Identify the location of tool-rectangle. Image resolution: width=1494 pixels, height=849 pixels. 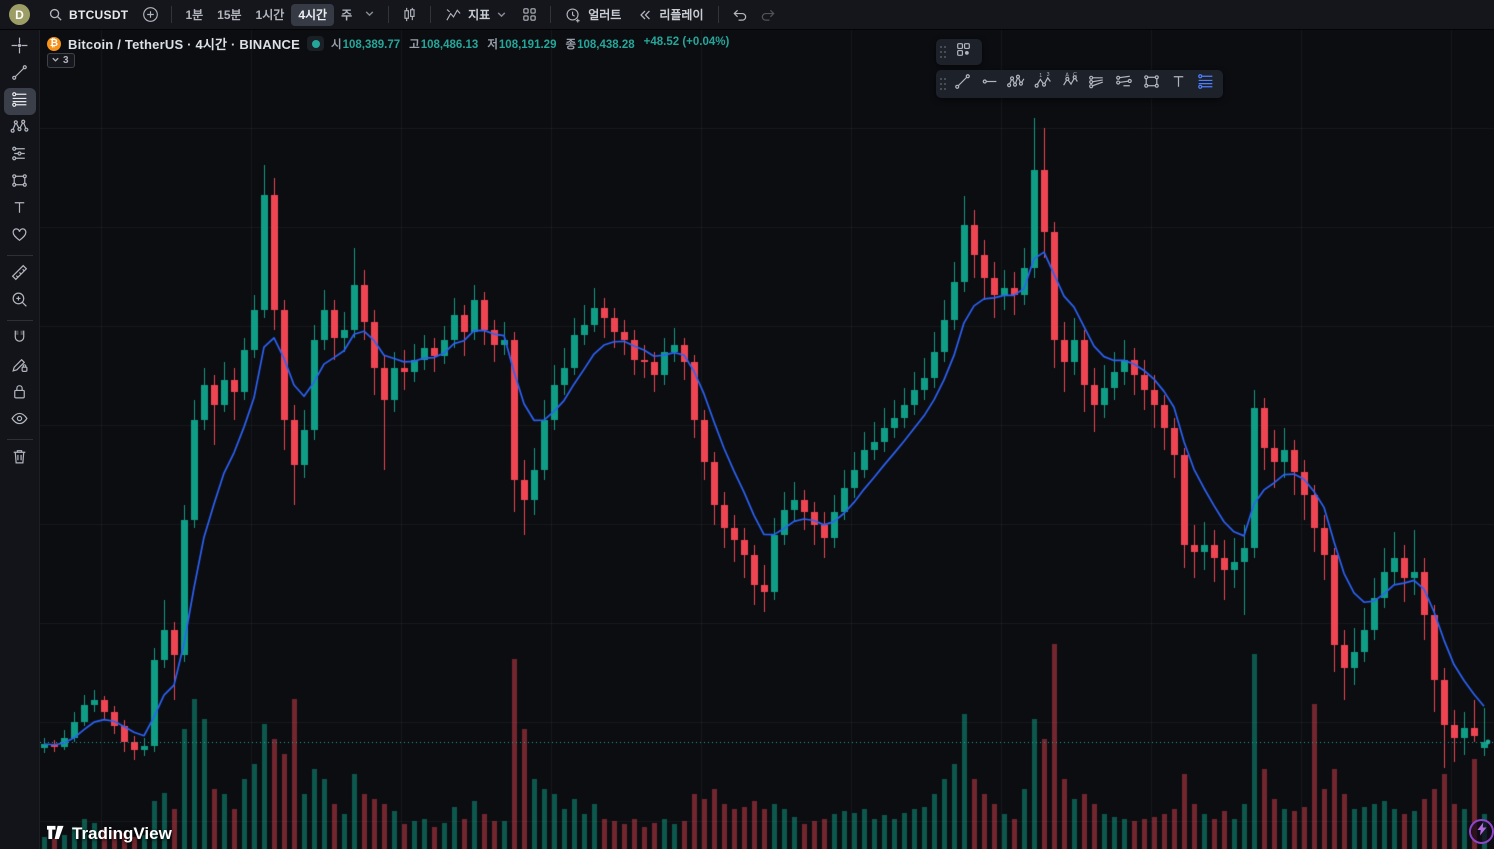
(20, 182).